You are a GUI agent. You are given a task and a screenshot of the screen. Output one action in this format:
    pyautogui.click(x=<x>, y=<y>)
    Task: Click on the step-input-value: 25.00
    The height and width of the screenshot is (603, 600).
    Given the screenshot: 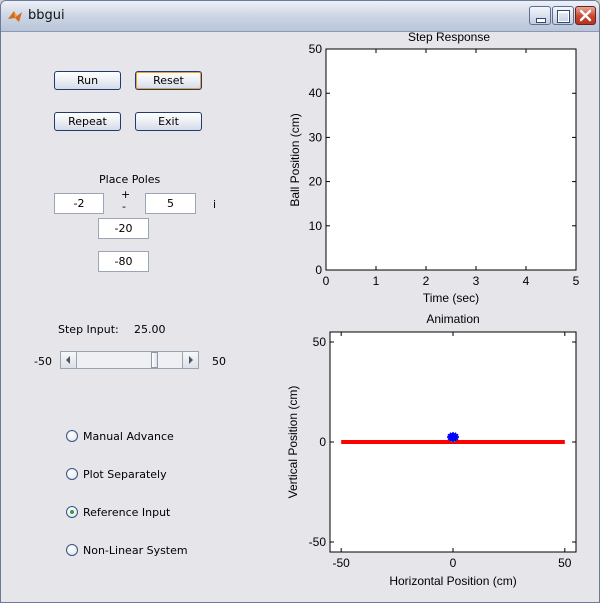 What is the action you would take?
    pyautogui.click(x=150, y=329)
    